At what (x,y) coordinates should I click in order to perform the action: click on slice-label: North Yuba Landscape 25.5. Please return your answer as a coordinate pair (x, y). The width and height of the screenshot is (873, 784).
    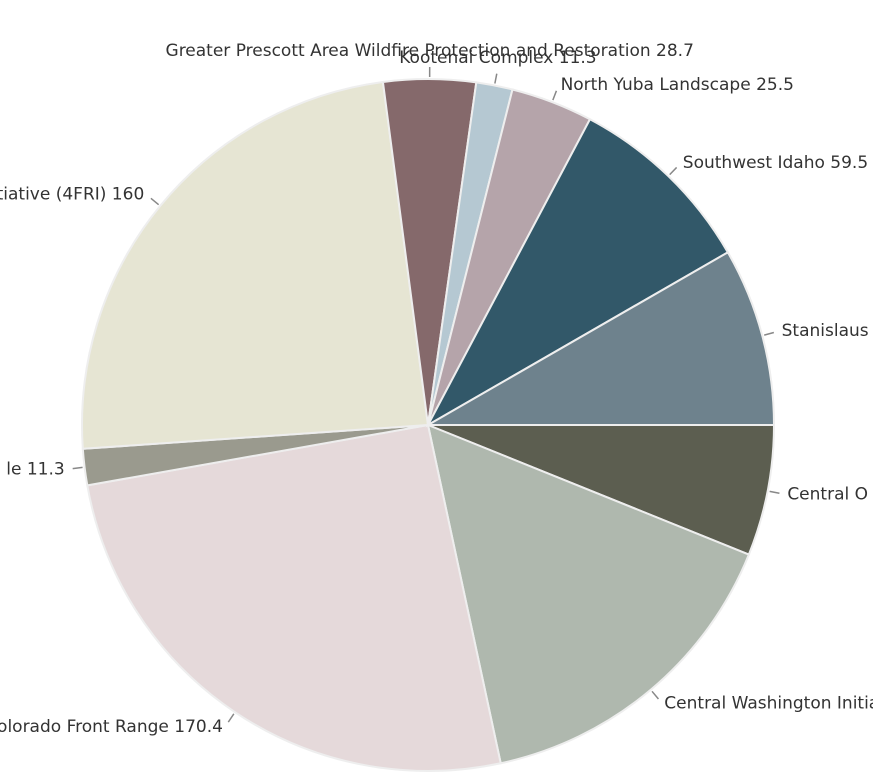
    Looking at the image, I should click on (677, 85).